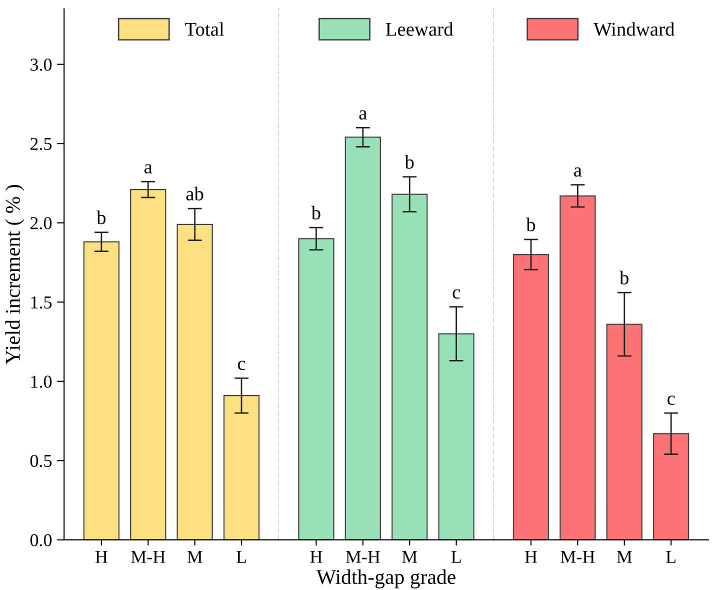 The image size is (712, 590). I want to click on annotation: ab, so click(195, 193).